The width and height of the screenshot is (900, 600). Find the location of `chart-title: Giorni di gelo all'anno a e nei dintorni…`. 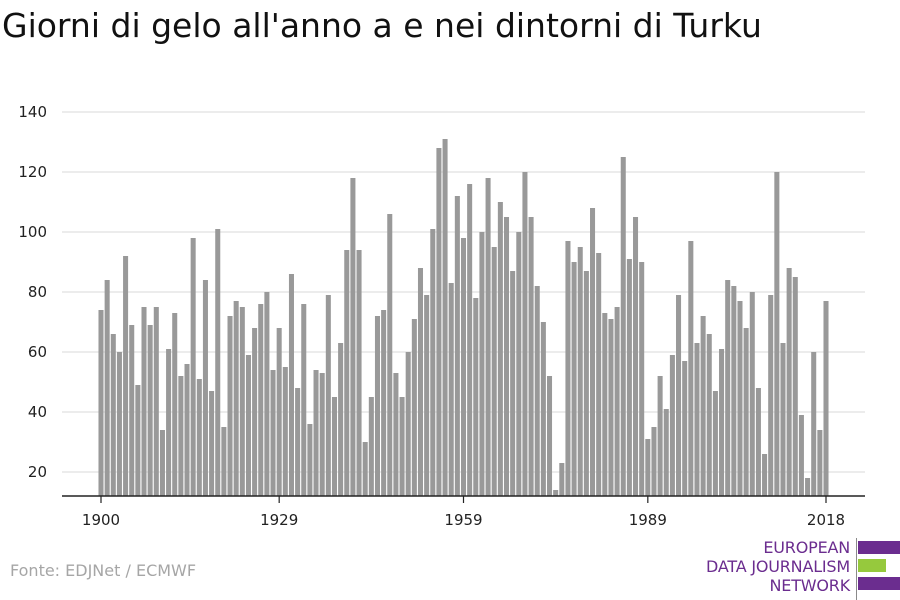

chart-title: Giorni di gelo all'anno a e nei dintorni… is located at coordinates (382, 25).